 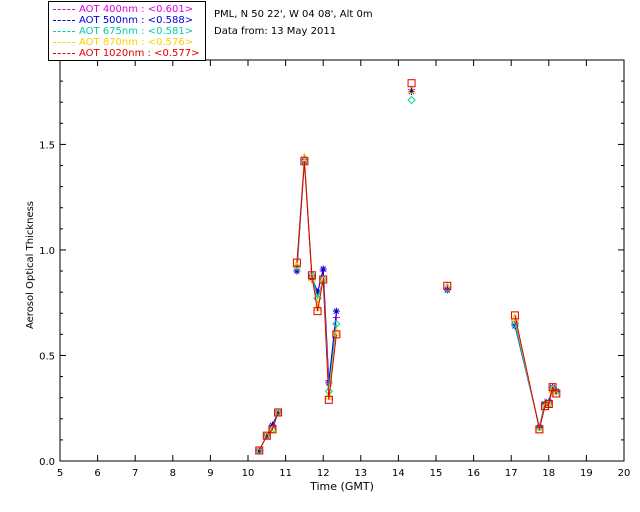 What do you see at coordinates (135, 473) in the screenshot?
I see `x-tick-label: 7` at bounding box center [135, 473].